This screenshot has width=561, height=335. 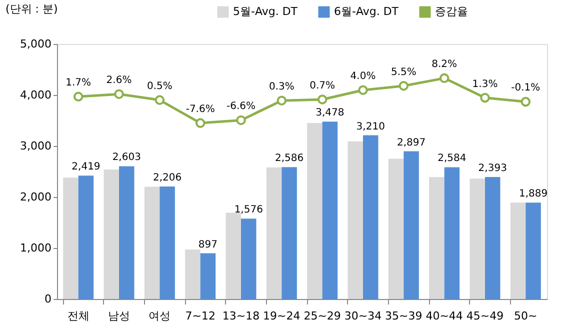 I want to click on x-tick-label: 19~24, so click(x=281, y=316).